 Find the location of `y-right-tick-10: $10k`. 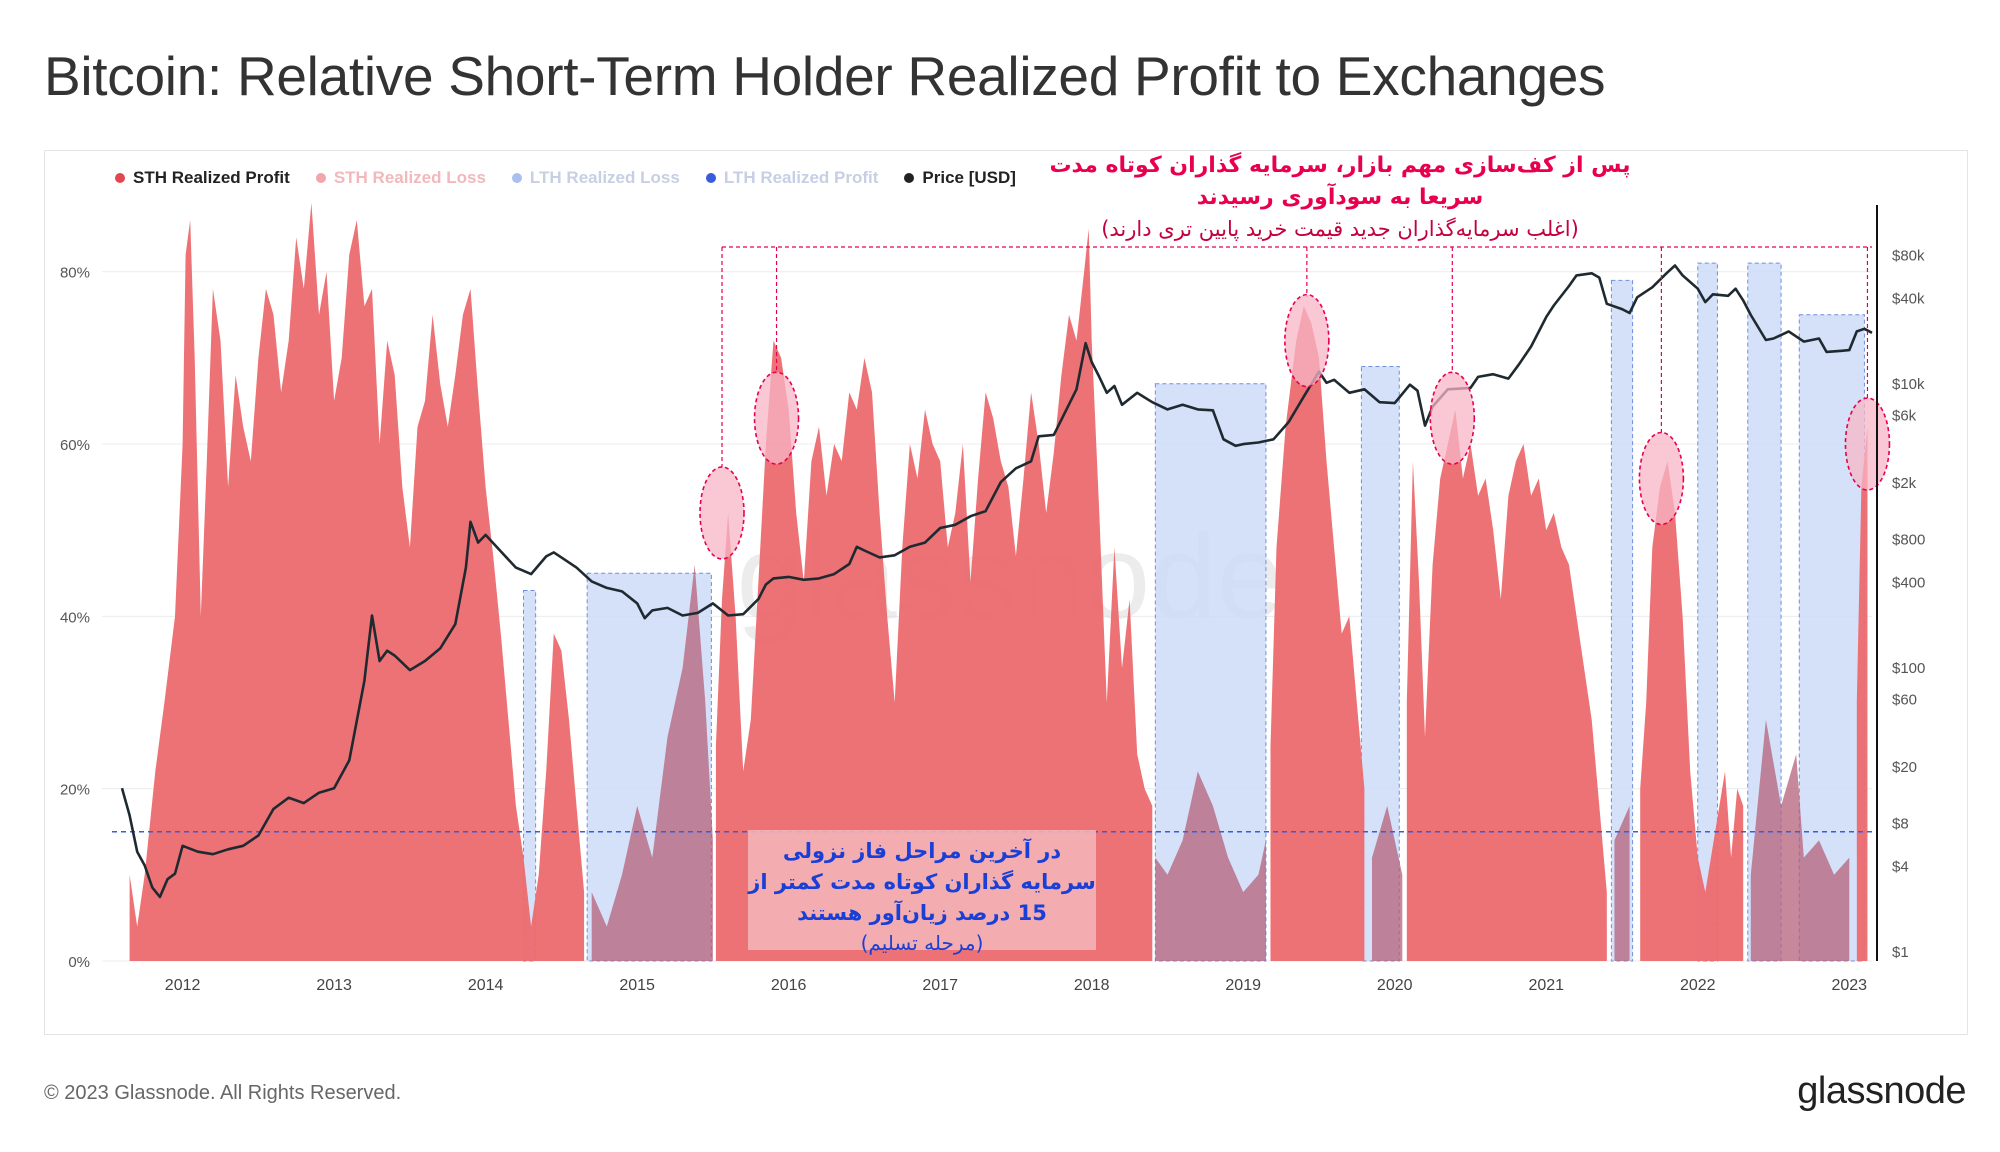

y-right-tick-10: $10k is located at coordinates (1908, 384).